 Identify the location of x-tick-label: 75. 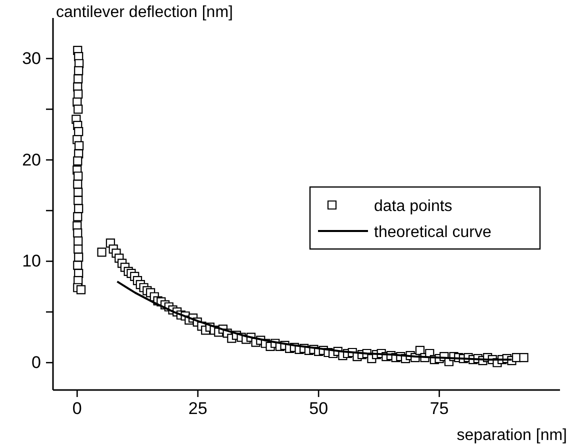
(439, 408).